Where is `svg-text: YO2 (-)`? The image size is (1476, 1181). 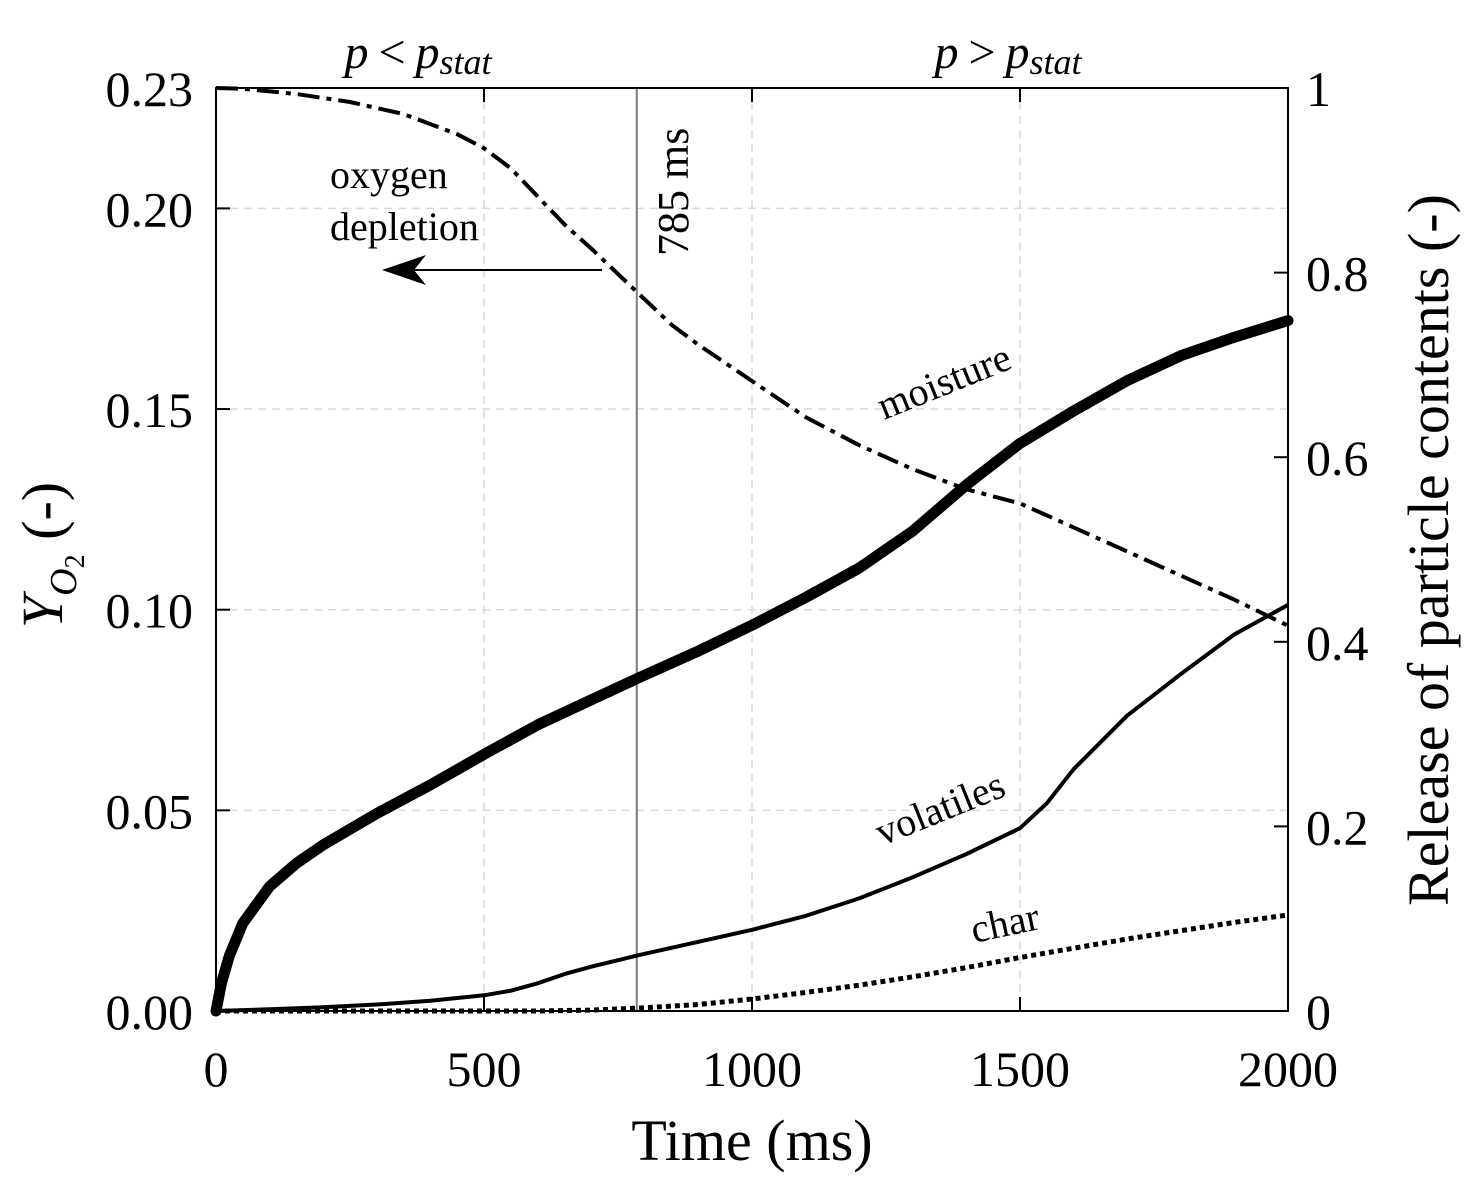 svg-text: YO2 (-) is located at coordinates (50, 555).